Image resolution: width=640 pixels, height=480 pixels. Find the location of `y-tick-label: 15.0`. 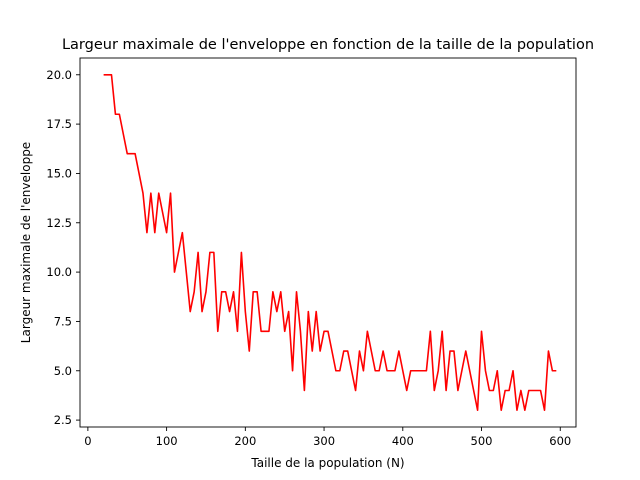

y-tick-label: 15.0 is located at coordinates (59, 173).